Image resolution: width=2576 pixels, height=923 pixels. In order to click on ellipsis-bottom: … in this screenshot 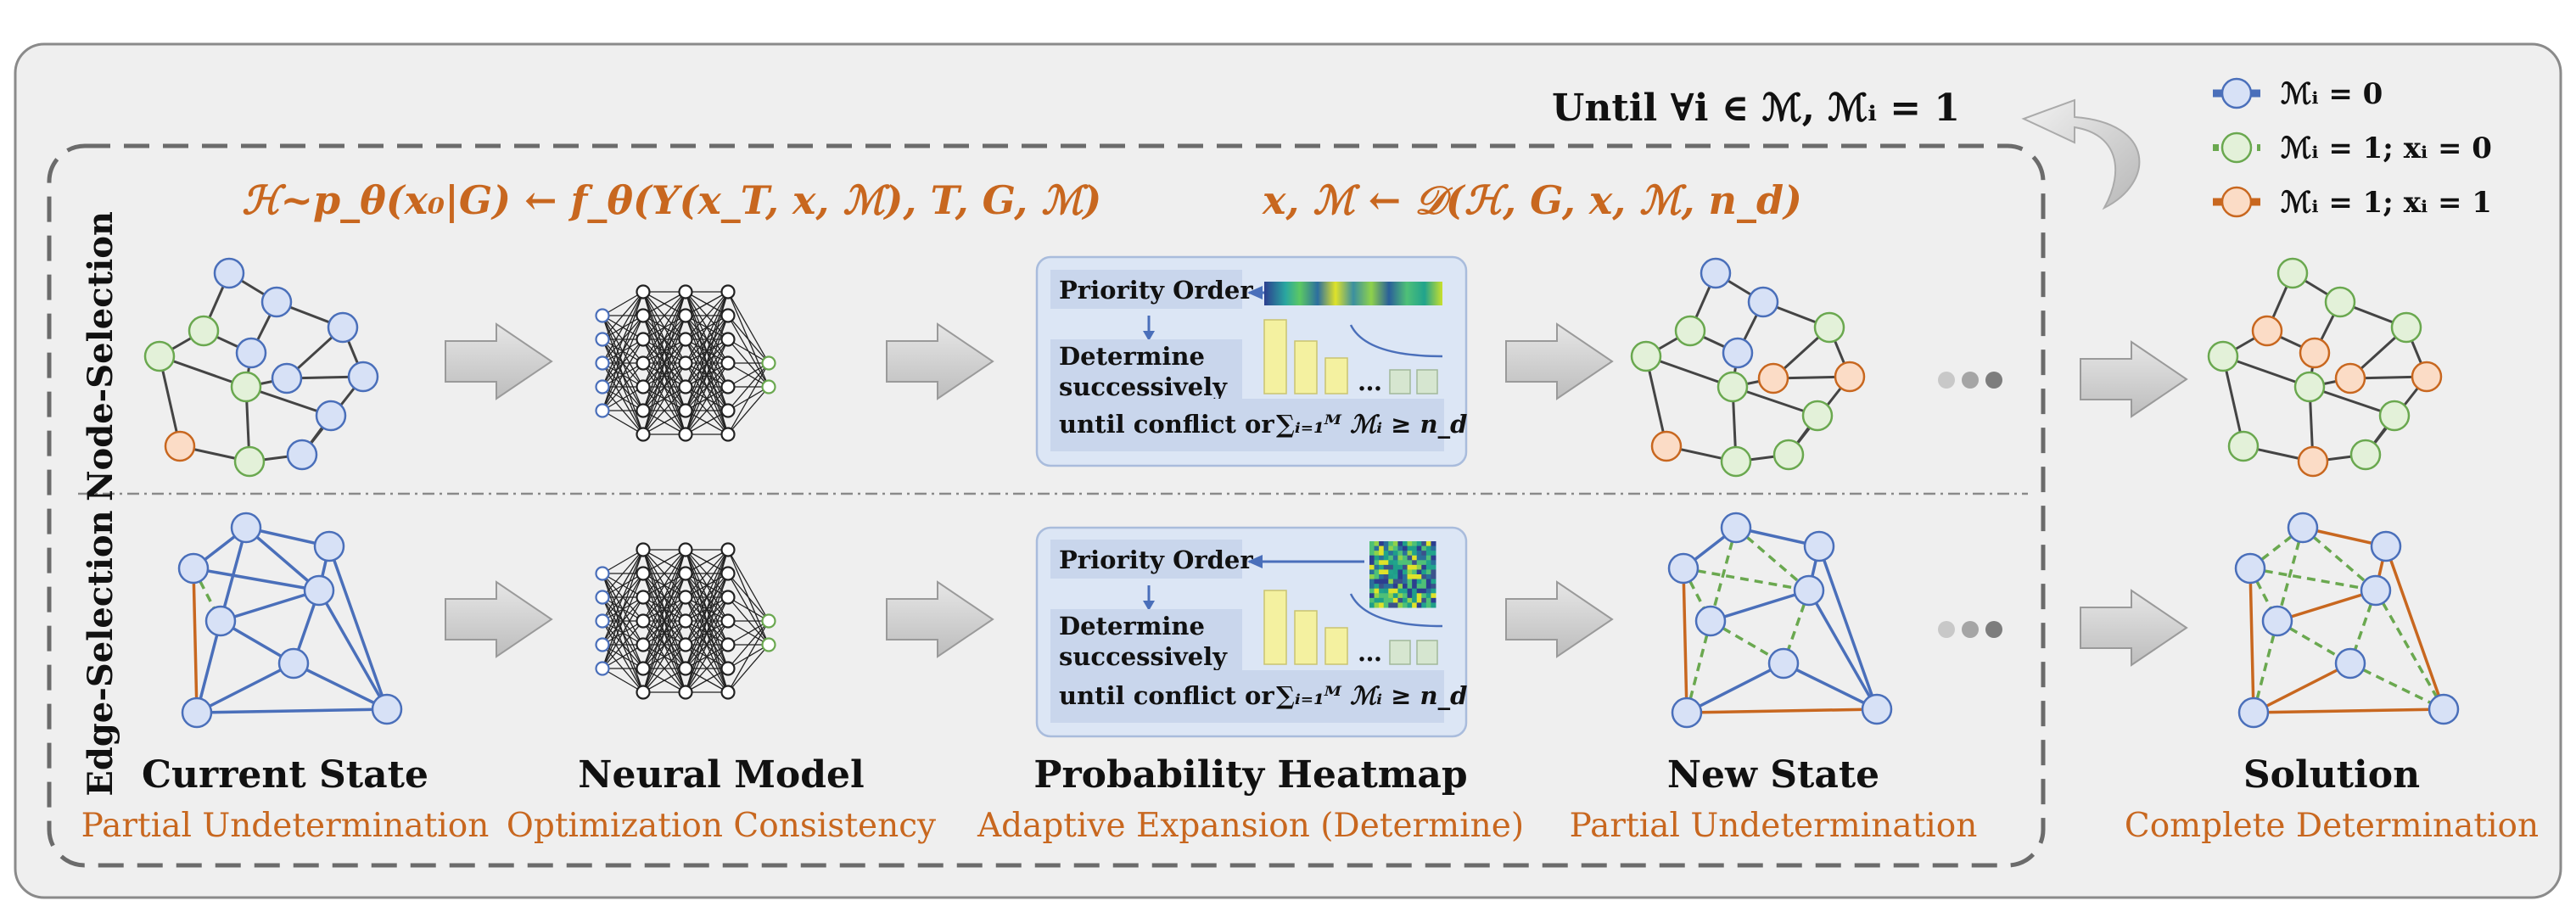, I will do `click(1370, 652)`.